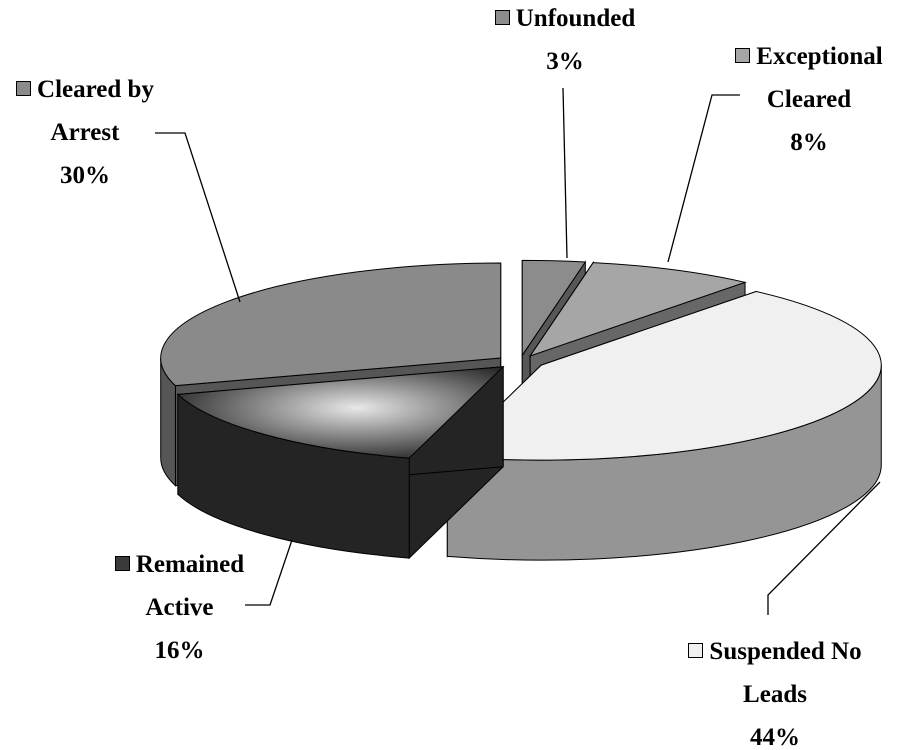 The height and width of the screenshot is (750, 908). Describe the element at coordinates (819, 78) in the screenshot. I see `category-label: Exceptional Cleared` at that location.